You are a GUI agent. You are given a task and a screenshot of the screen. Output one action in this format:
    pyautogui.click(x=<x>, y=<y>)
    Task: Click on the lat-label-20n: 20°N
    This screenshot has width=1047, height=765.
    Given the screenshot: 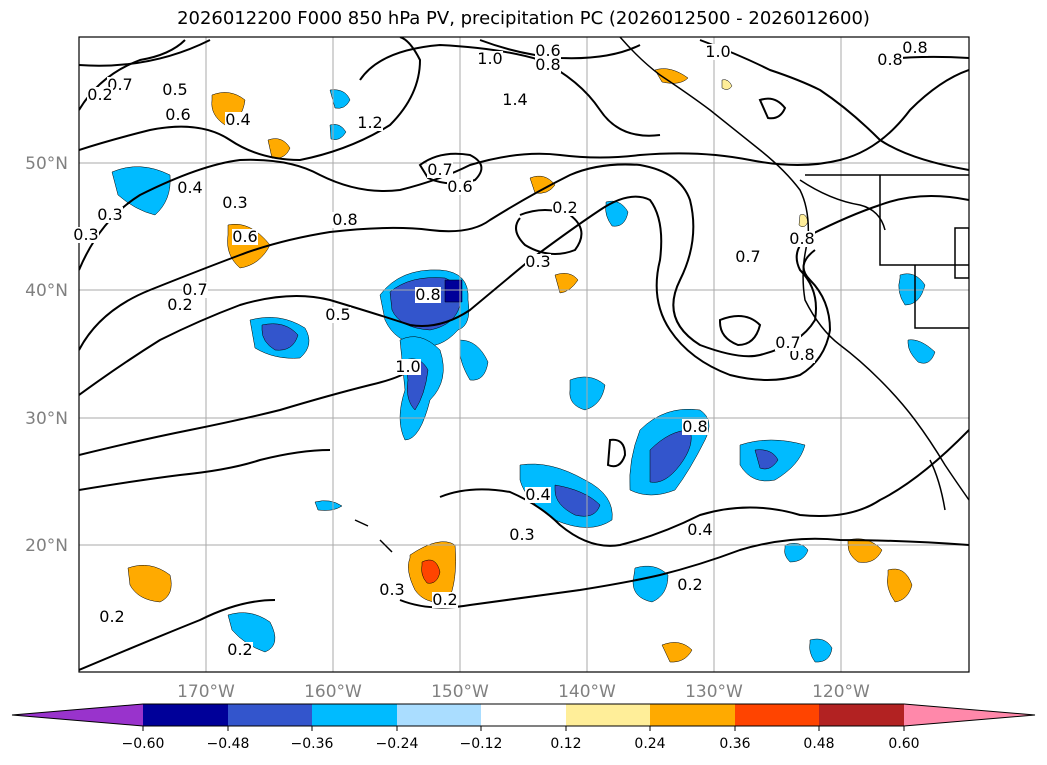 What is the action you would take?
    pyautogui.click(x=46, y=546)
    